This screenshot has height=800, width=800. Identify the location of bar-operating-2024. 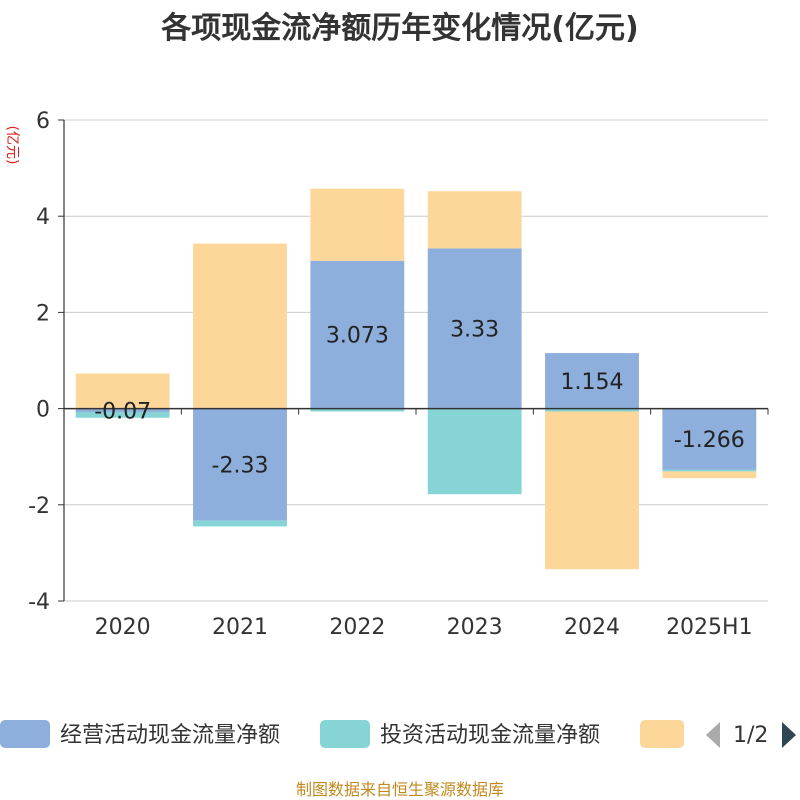
(592, 381).